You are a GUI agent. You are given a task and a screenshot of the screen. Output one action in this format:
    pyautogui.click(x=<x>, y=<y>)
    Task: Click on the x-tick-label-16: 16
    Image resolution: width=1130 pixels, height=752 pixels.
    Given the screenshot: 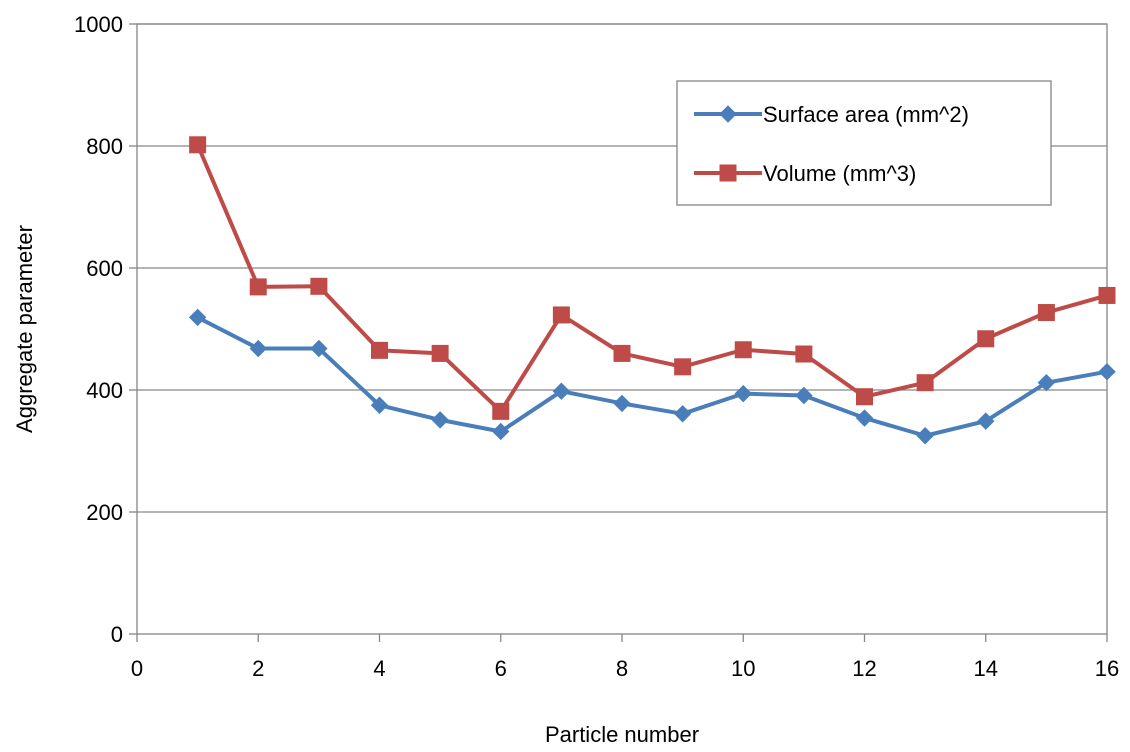 What is the action you would take?
    pyautogui.click(x=1107, y=668)
    